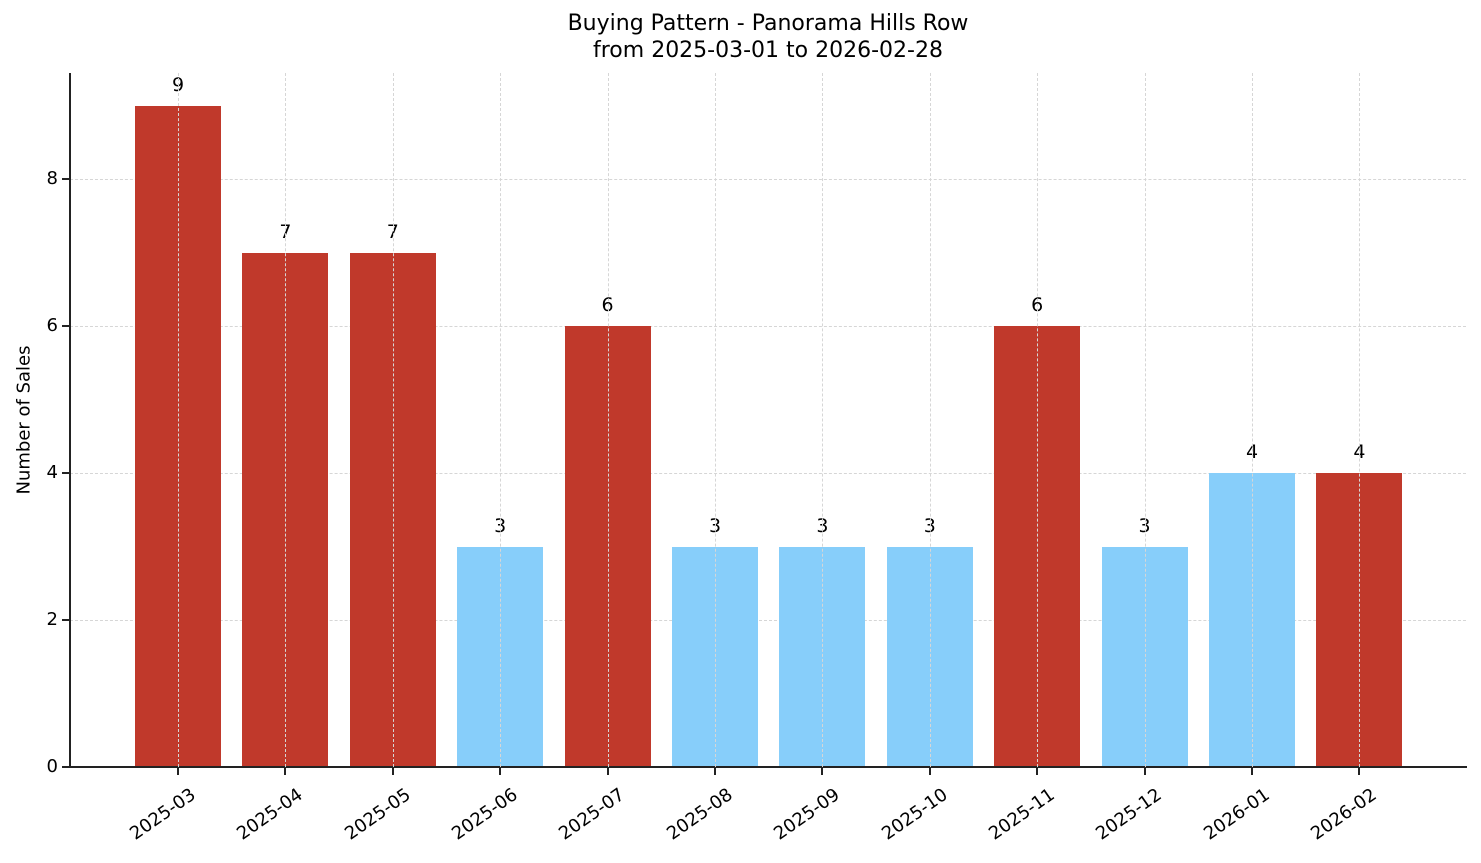  What do you see at coordinates (52, 179) in the screenshot?
I see `y-tick-label: 8` at bounding box center [52, 179].